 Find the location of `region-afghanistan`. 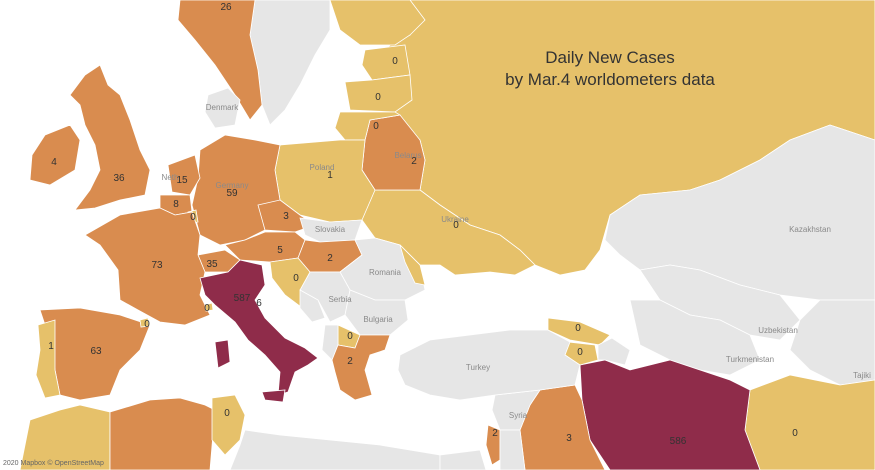

region-afghanistan is located at coordinates (809, 422).